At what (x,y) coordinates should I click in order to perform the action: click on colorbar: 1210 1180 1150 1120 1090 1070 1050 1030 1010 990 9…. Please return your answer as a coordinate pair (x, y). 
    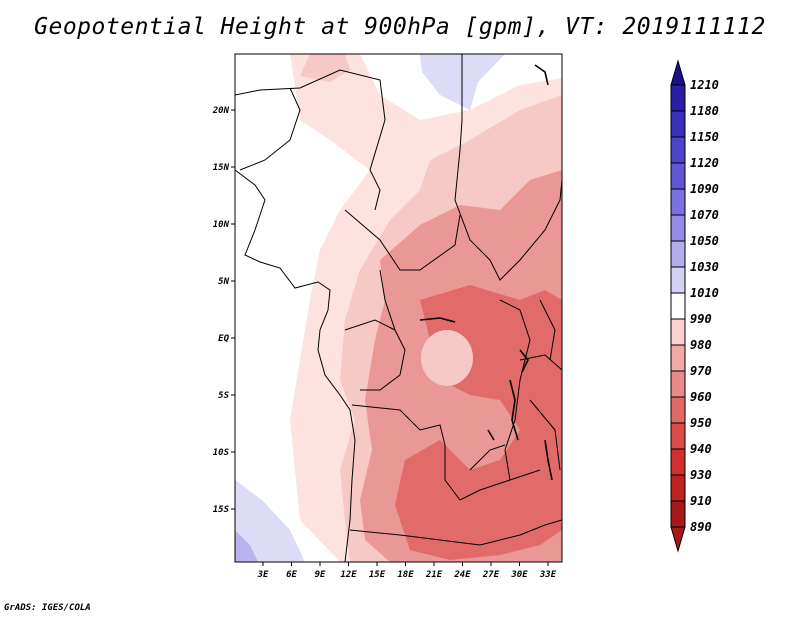
    Looking at the image, I should click on (694, 306).